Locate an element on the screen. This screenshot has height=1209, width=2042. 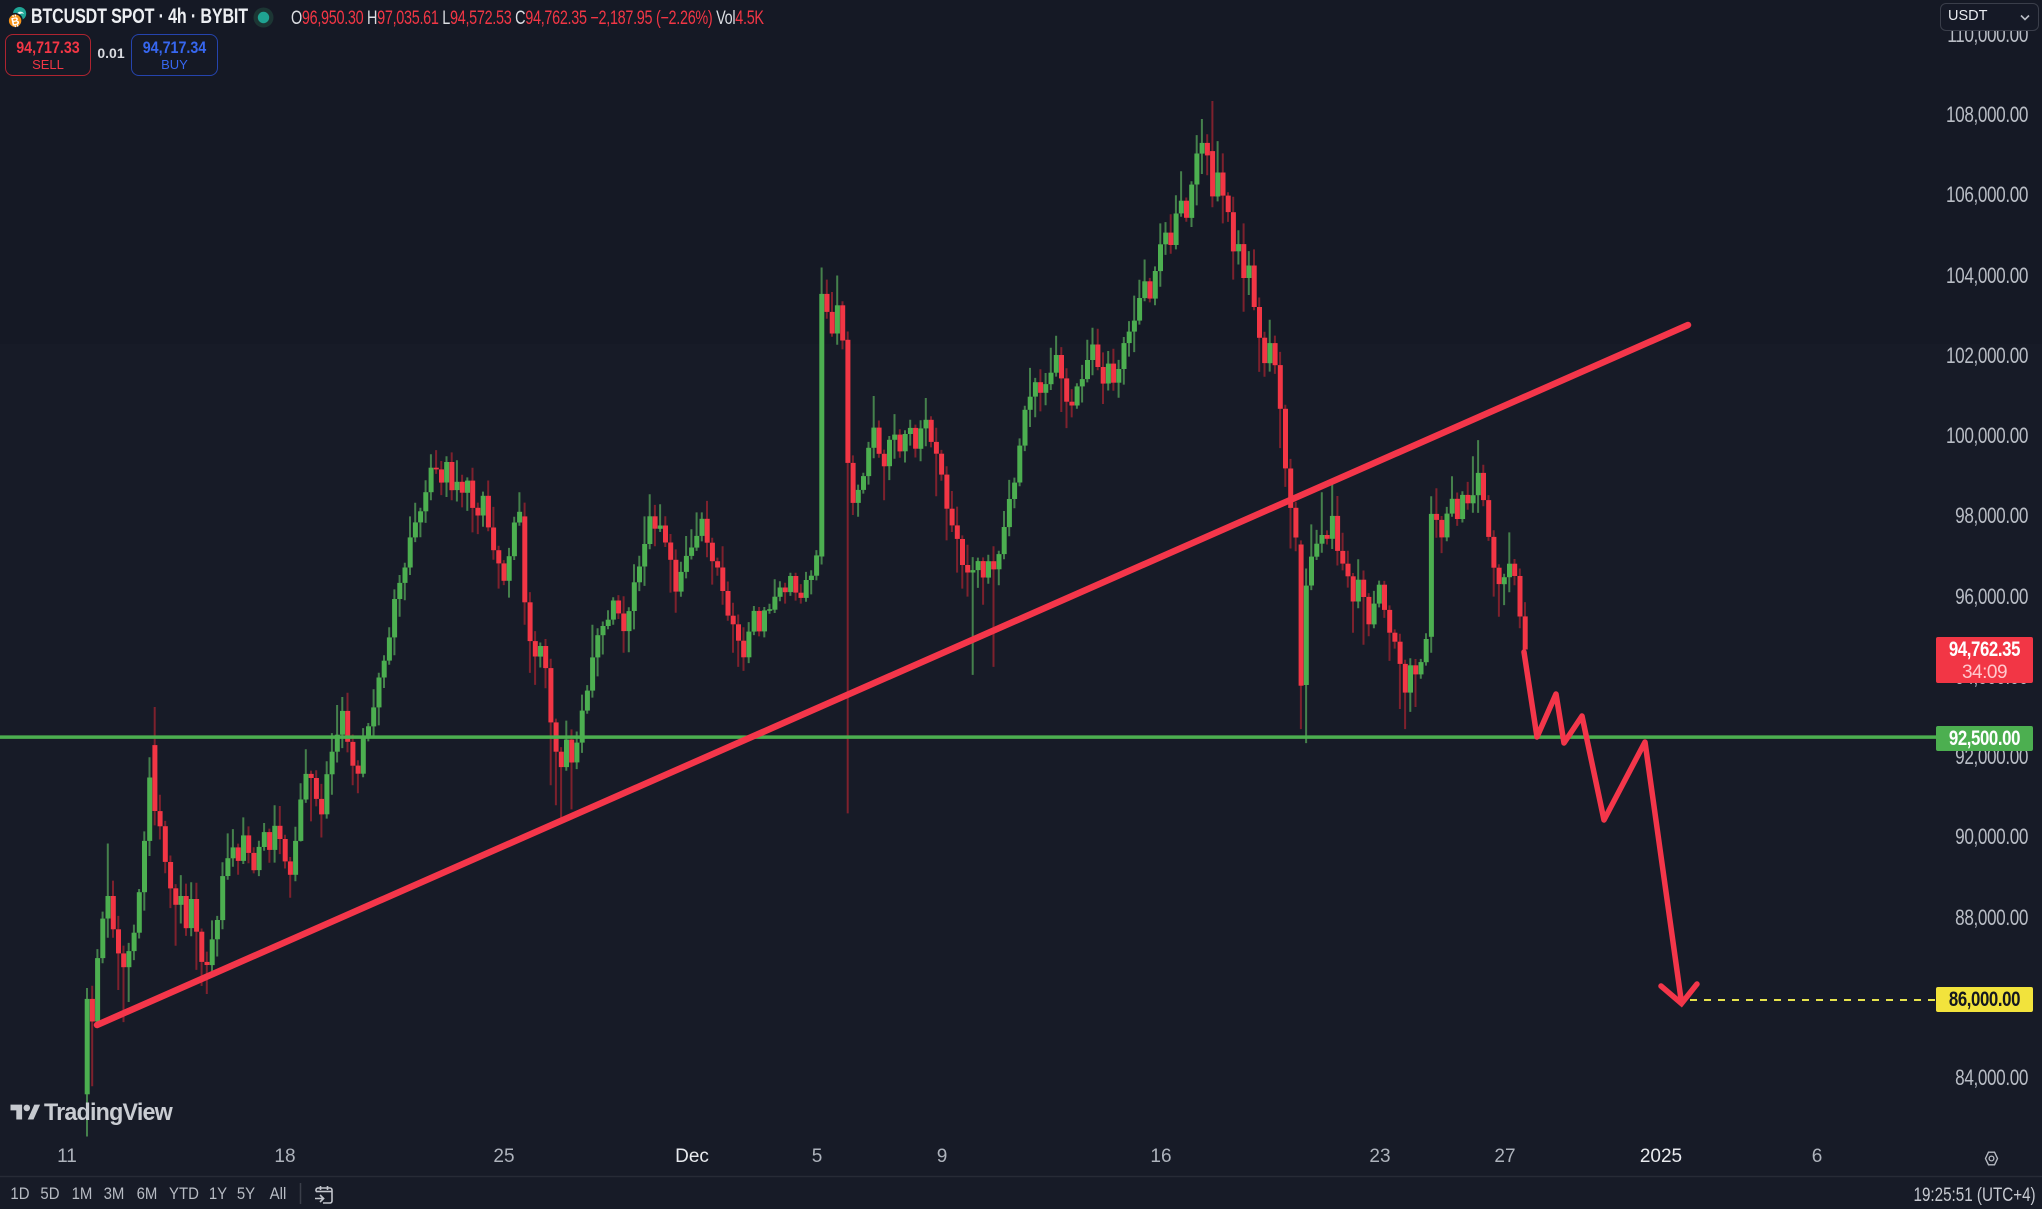
svg-text: TradingView is located at coordinates (108, 1113).